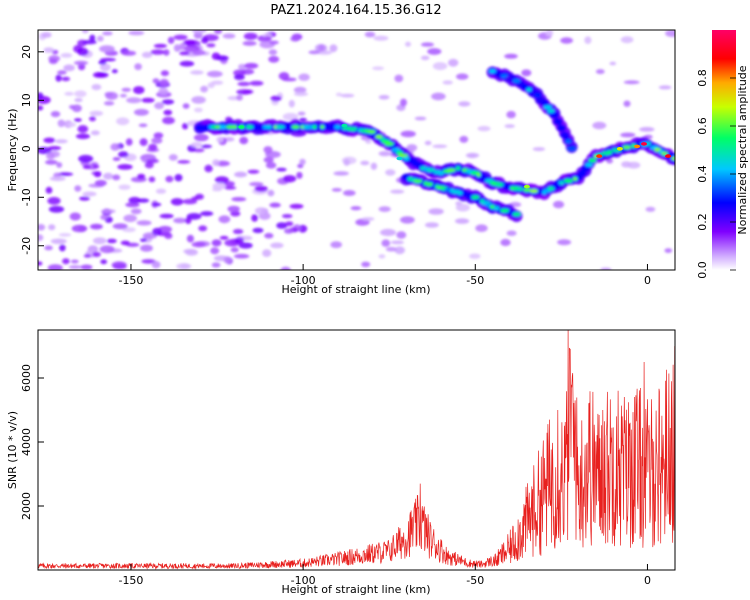  Describe the element at coordinates (26, 52) in the screenshot. I see `y-tick-label: 20` at that location.